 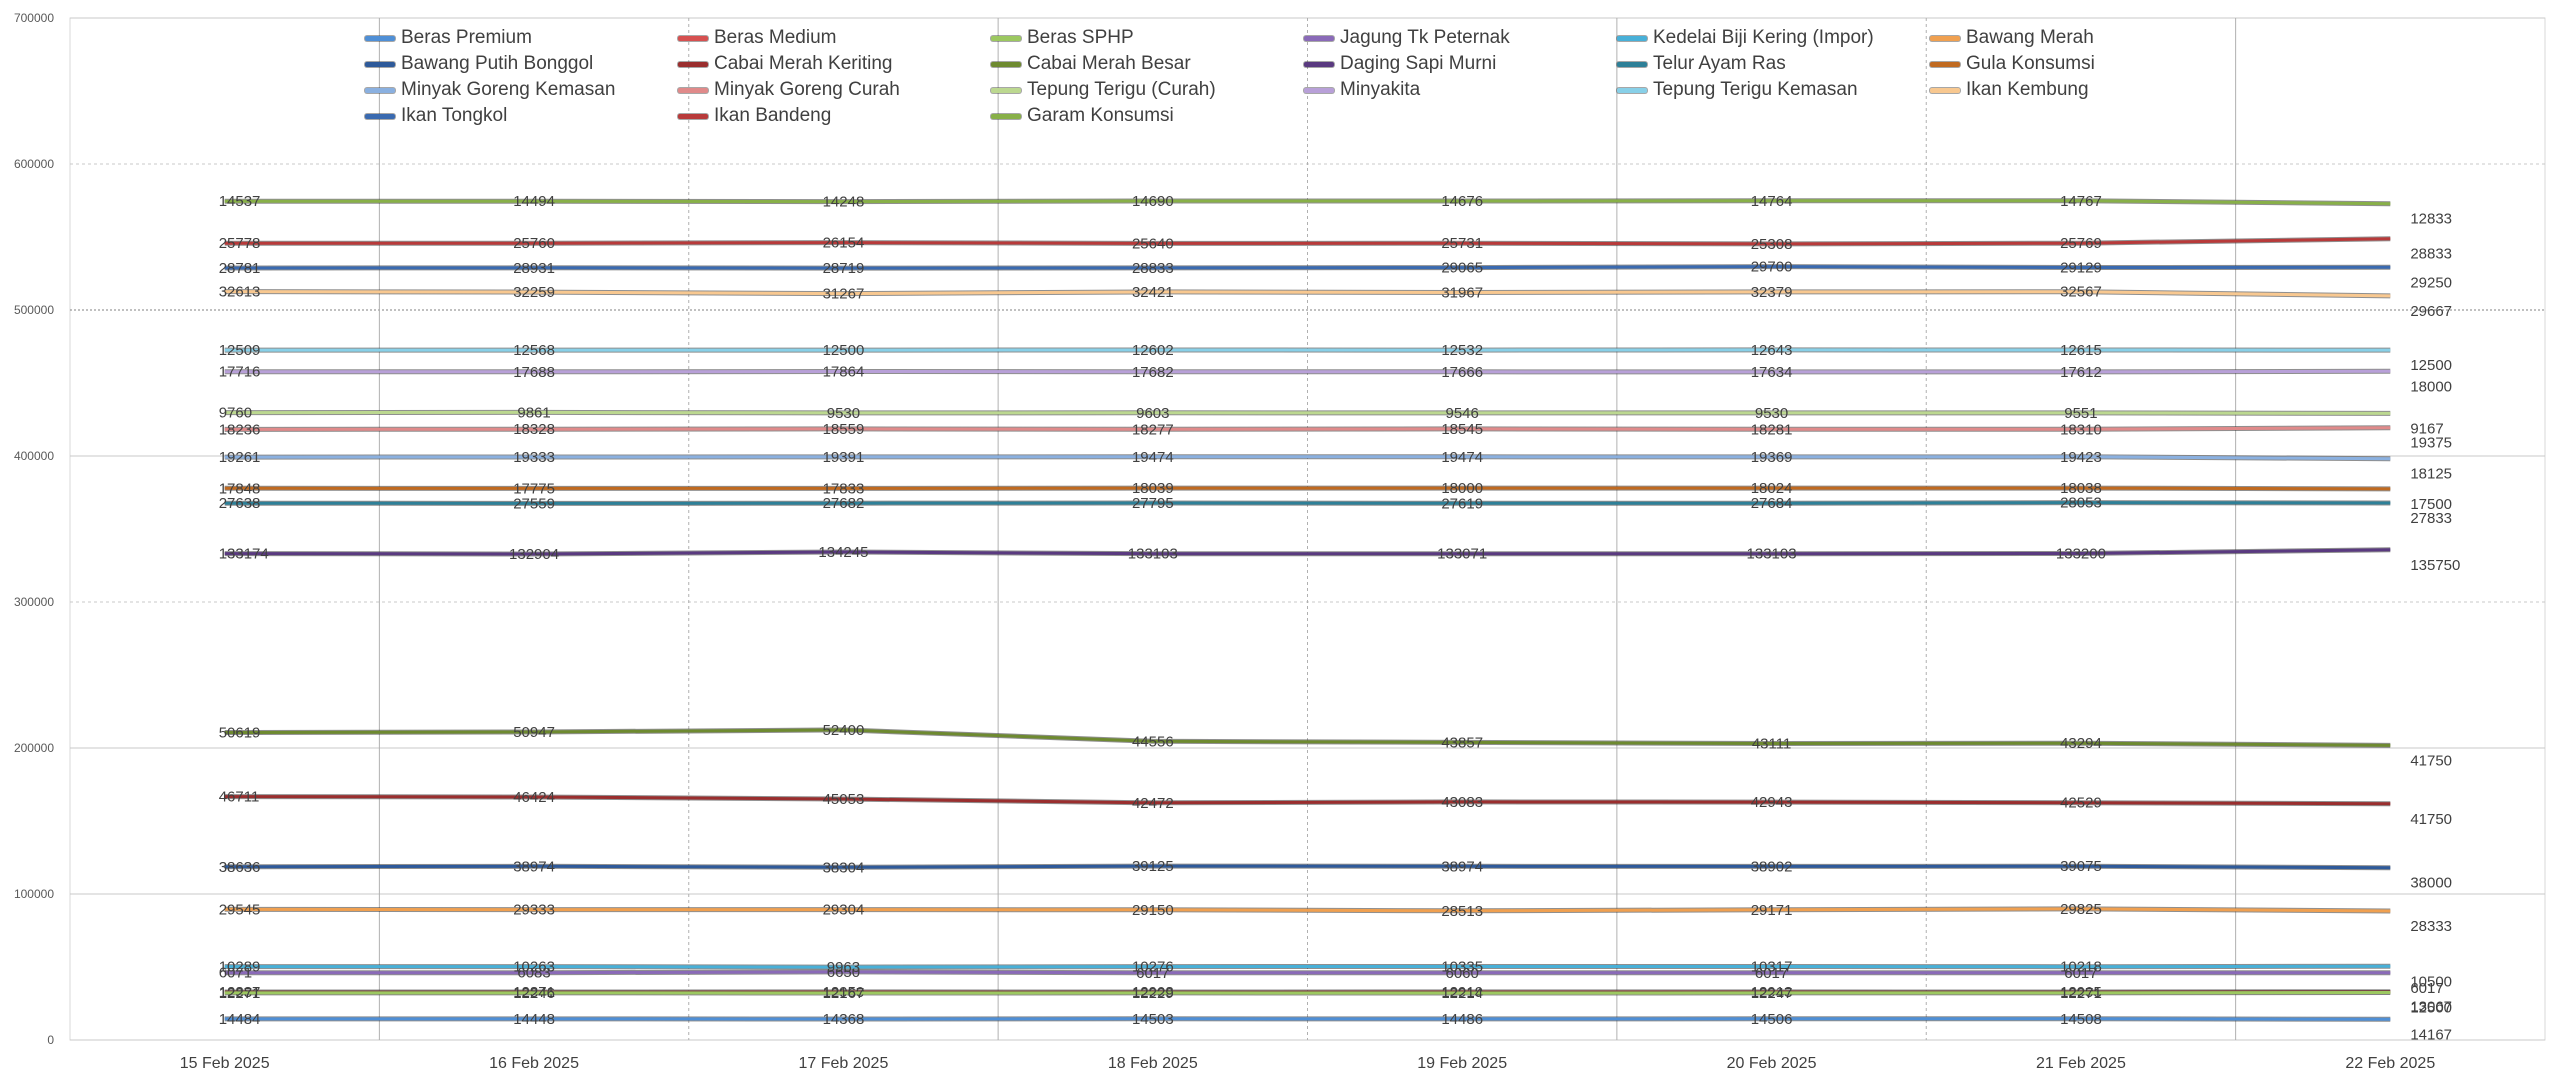 I want to click on data-label: 14537, so click(x=240, y=201).